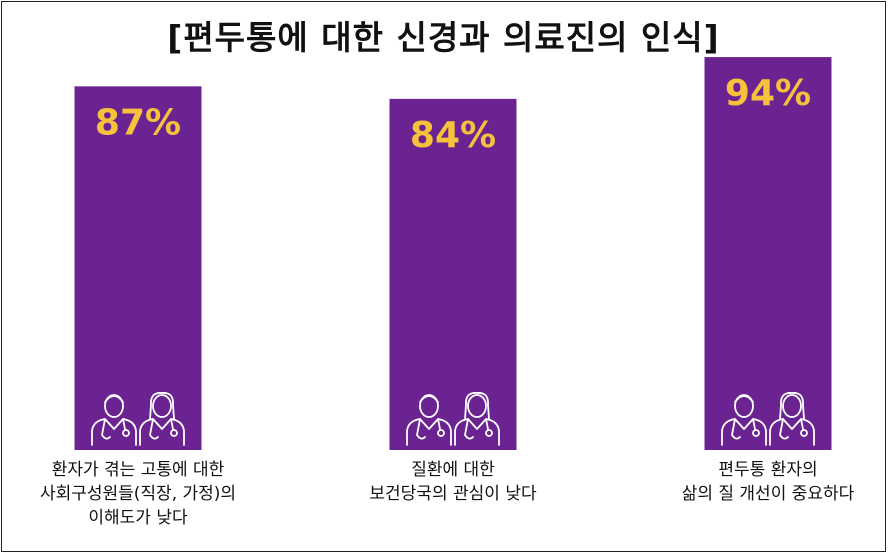 The image size is (889, 556). What do you see at coordinates (443, 37) in the screenshot?
I see `chart-title: [편두통에 대한 신경과 의료진의 인식]` at bounding box center [443, 37].